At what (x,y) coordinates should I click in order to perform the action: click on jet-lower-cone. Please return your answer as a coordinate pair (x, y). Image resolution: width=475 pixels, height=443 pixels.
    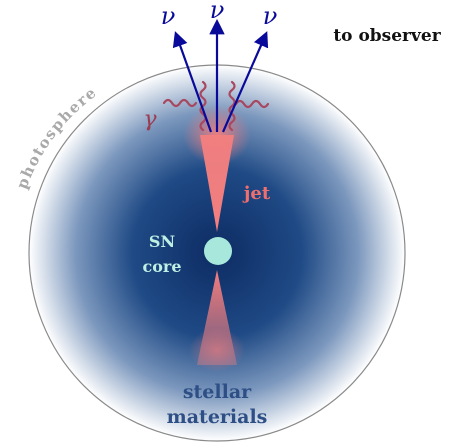
    Looking at the image, I should click on (217, 317).